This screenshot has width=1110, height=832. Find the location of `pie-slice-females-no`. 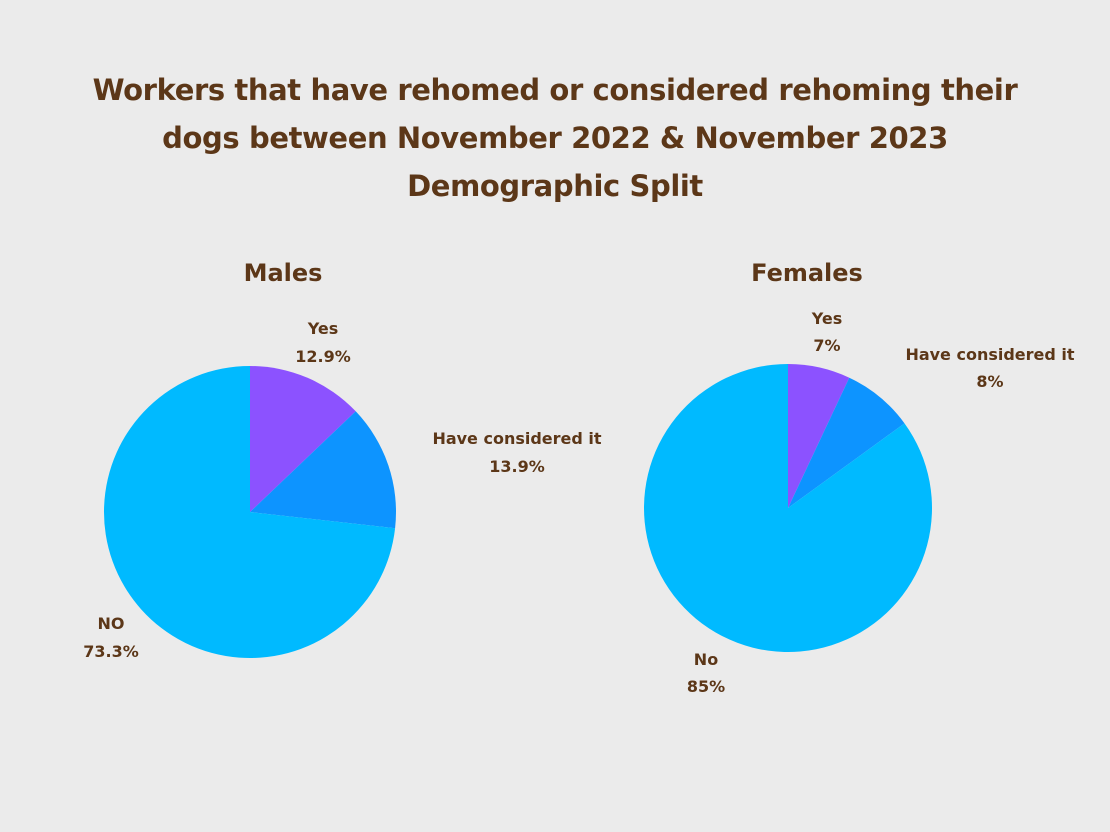

pie-slice-females-no is located at coordinates (788, 508).